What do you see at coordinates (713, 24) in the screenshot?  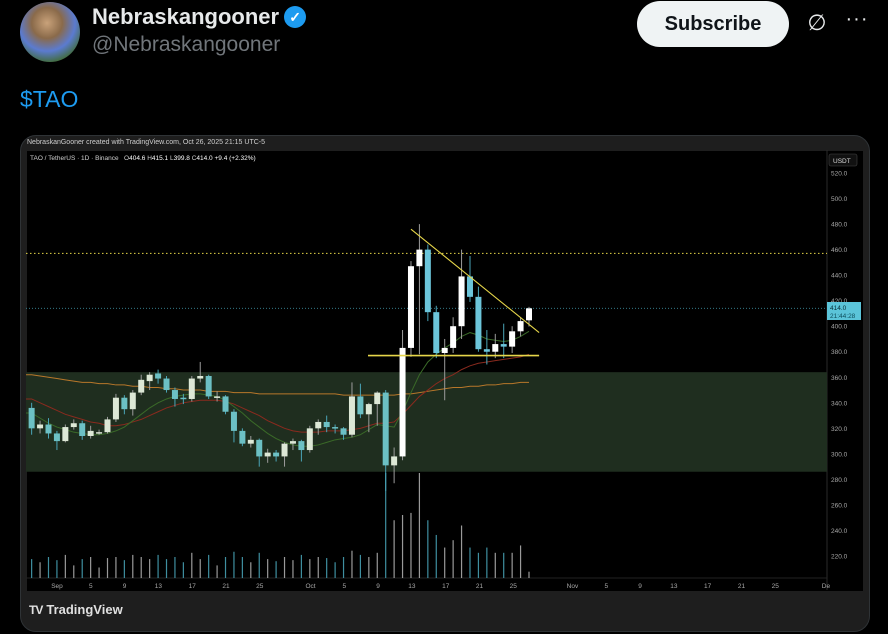 I see `subscribe-button: Subscribe` at bounding box center [713, 24].